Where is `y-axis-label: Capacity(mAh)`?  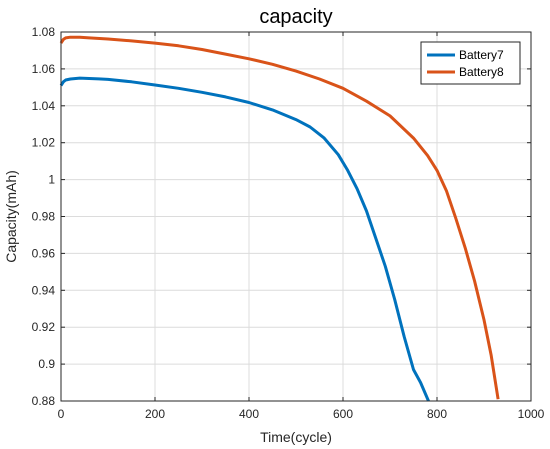
y-axis-label: Capacity(mAh) is located at coordinates (11, 216).